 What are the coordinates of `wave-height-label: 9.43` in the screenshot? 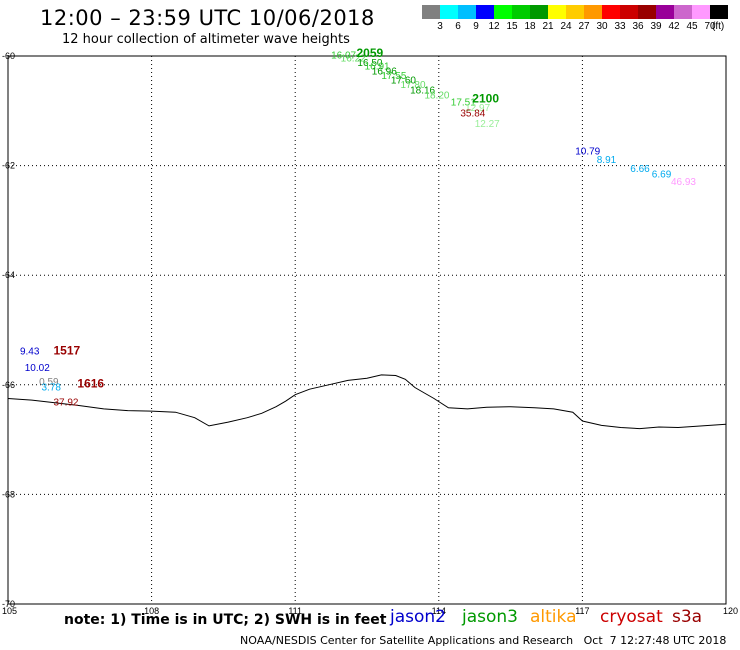 It's located at (30, 352).